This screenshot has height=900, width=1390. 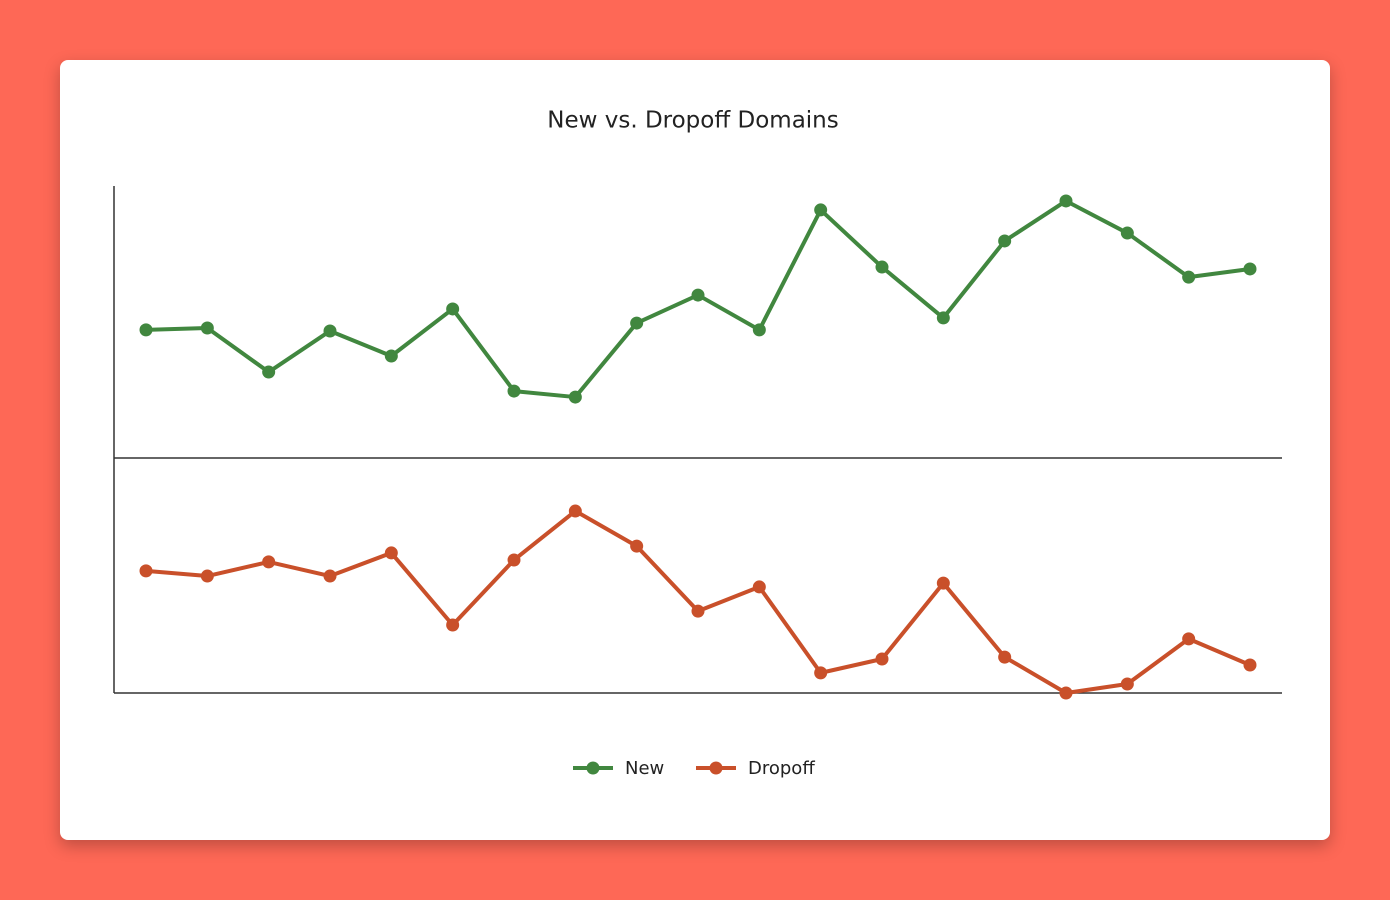 I want to click on legend-label: New, so click(x=644, y=768).